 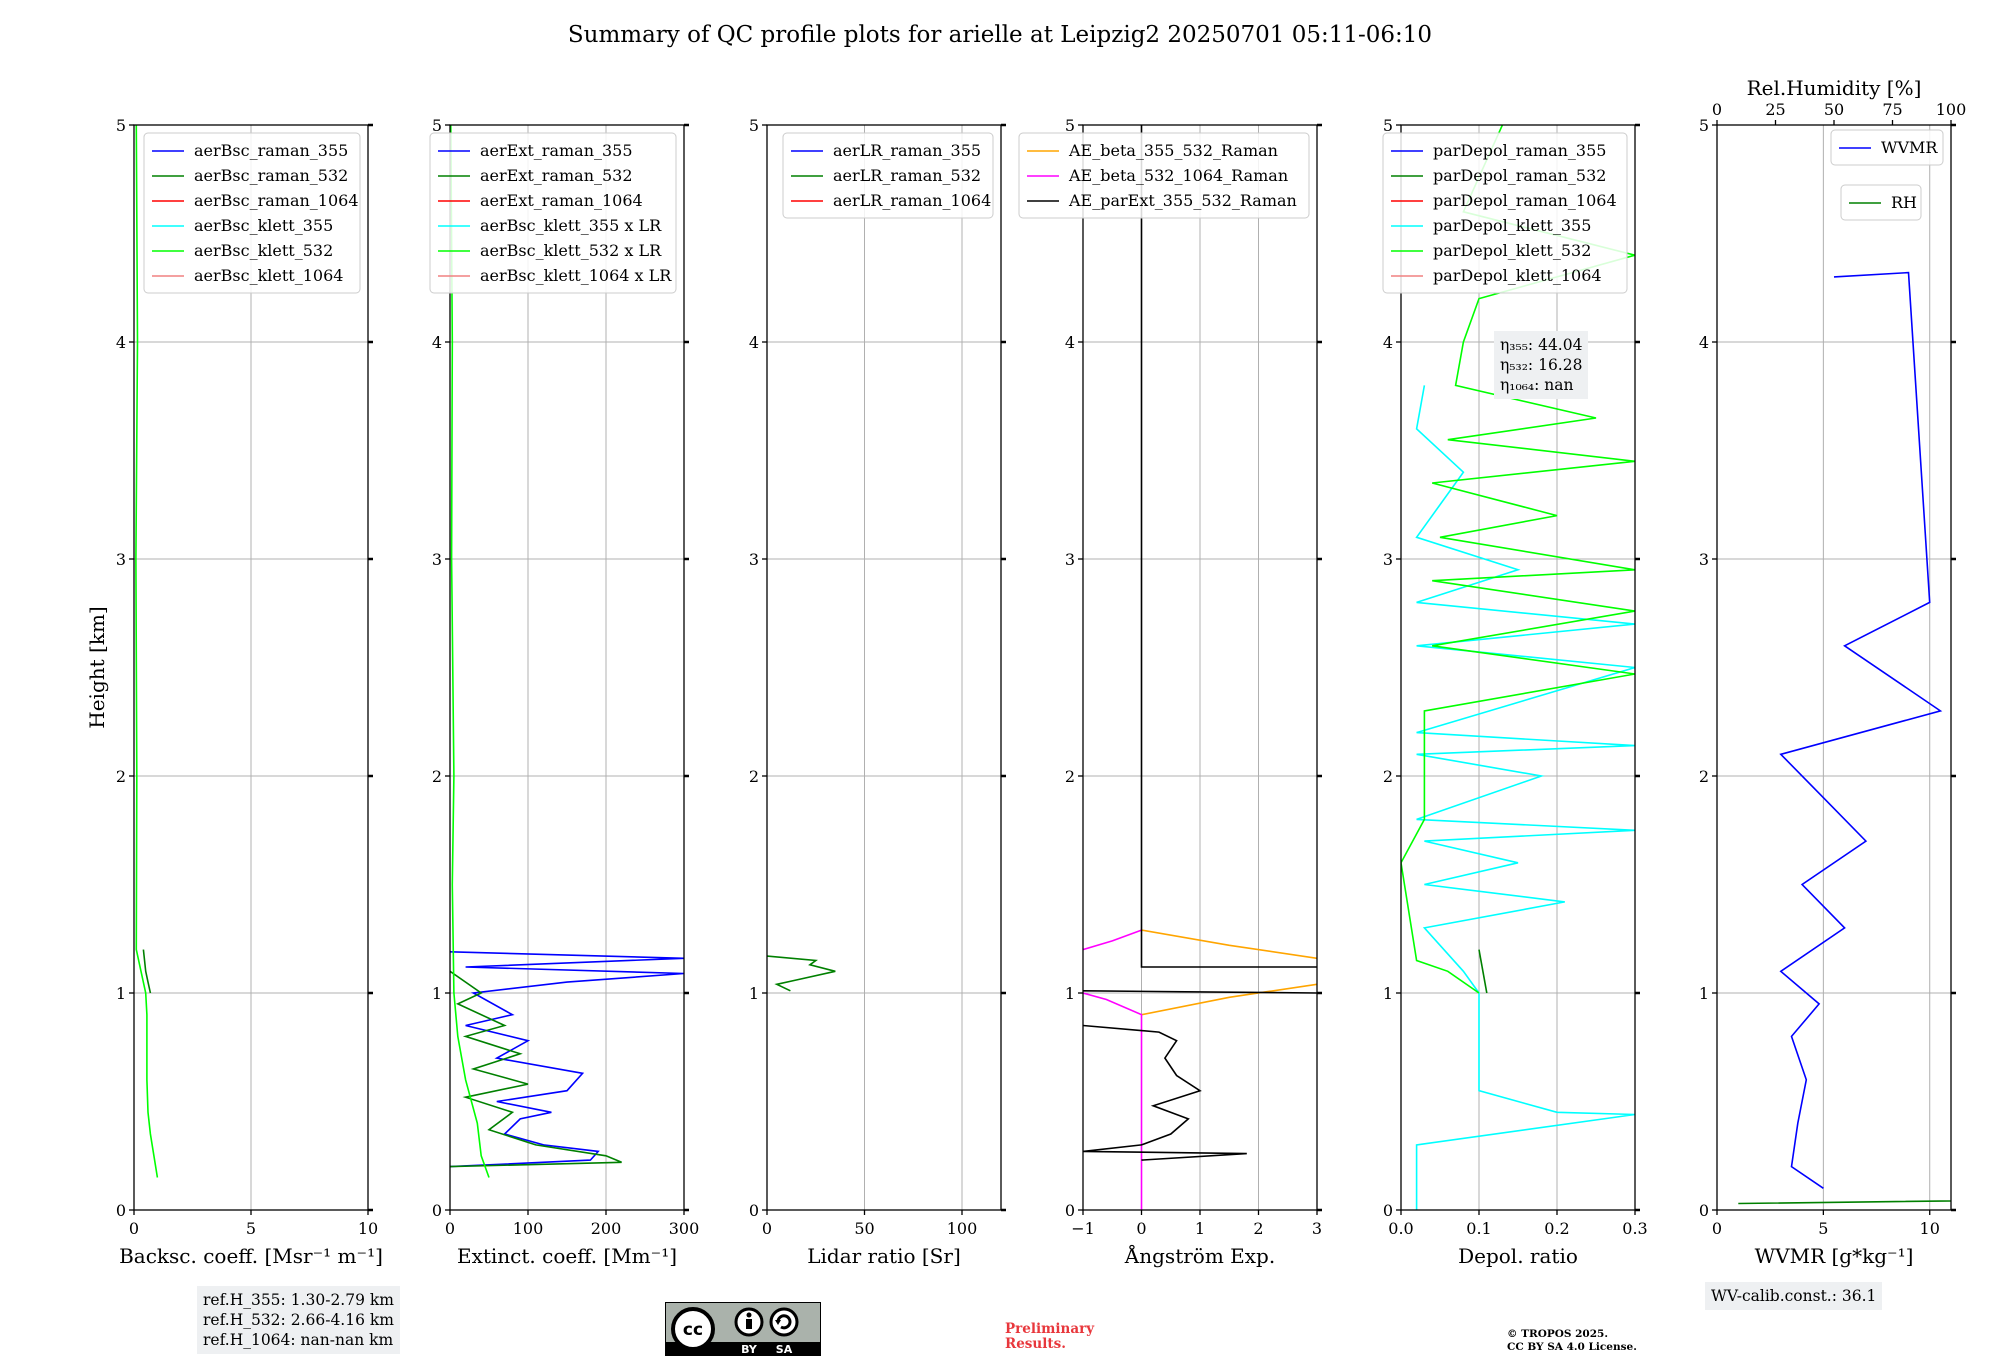 What do you see at coordinates (1512, 250) in the screenshot?
I see `legend-entry: parDepol_klett_532` at bounding box center [1512, 250].